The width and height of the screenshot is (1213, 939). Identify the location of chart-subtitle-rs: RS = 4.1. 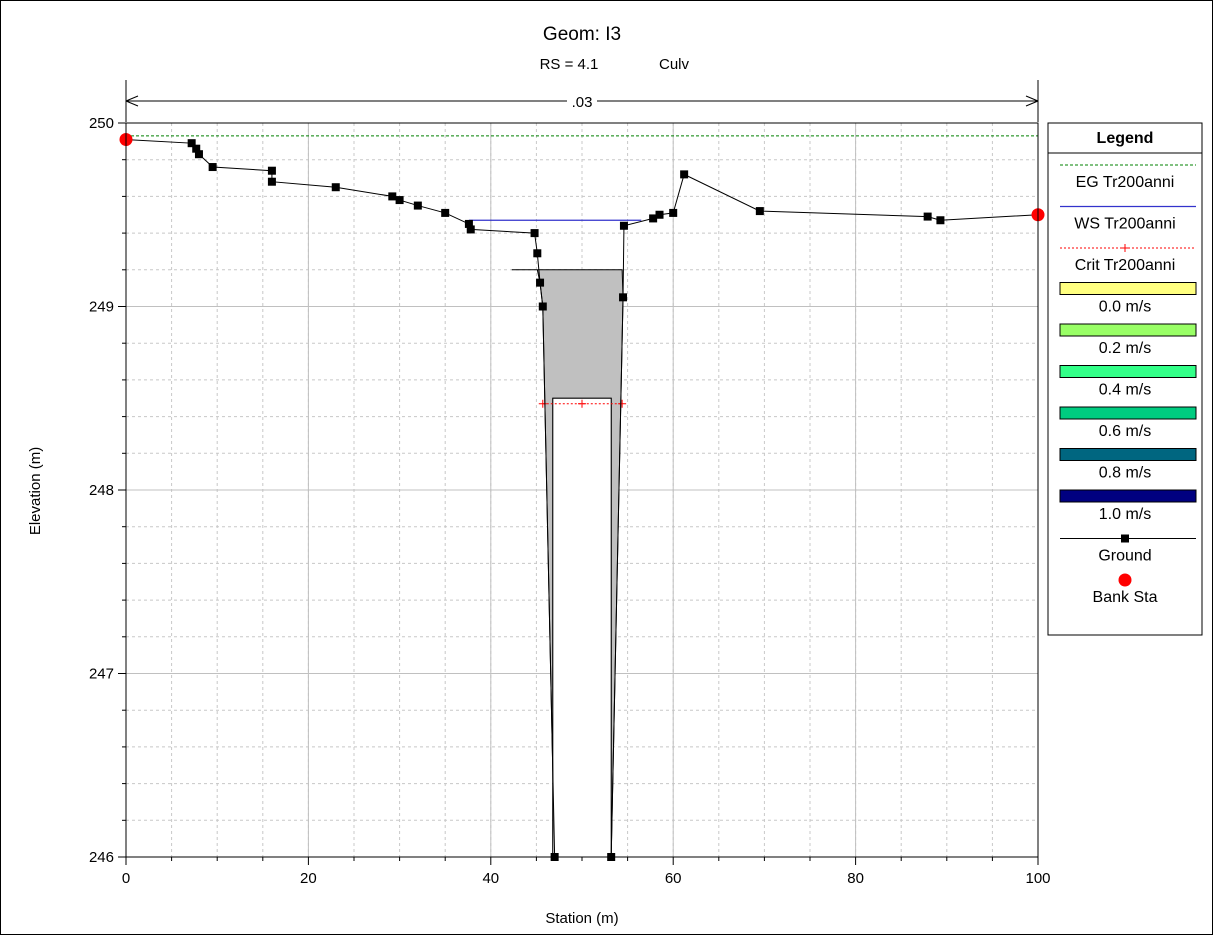
(569, 64).